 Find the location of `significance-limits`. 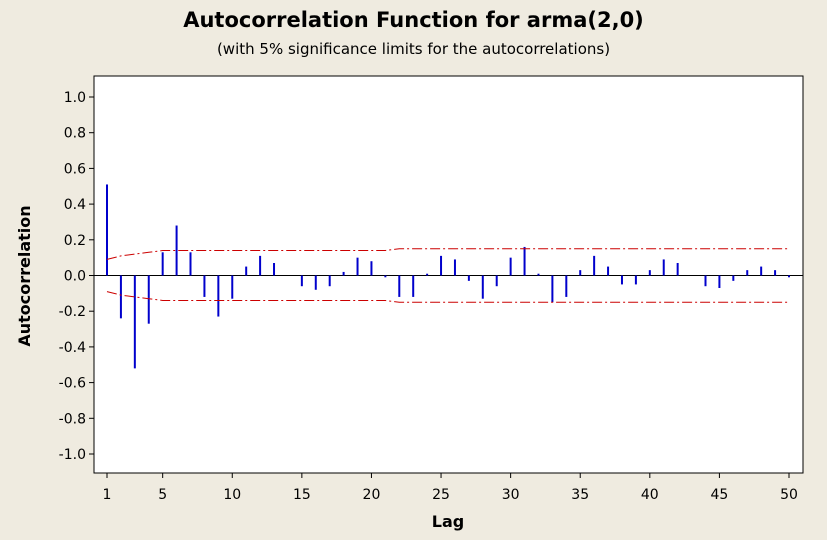

significance-limits is located at coordinates (447, 275).